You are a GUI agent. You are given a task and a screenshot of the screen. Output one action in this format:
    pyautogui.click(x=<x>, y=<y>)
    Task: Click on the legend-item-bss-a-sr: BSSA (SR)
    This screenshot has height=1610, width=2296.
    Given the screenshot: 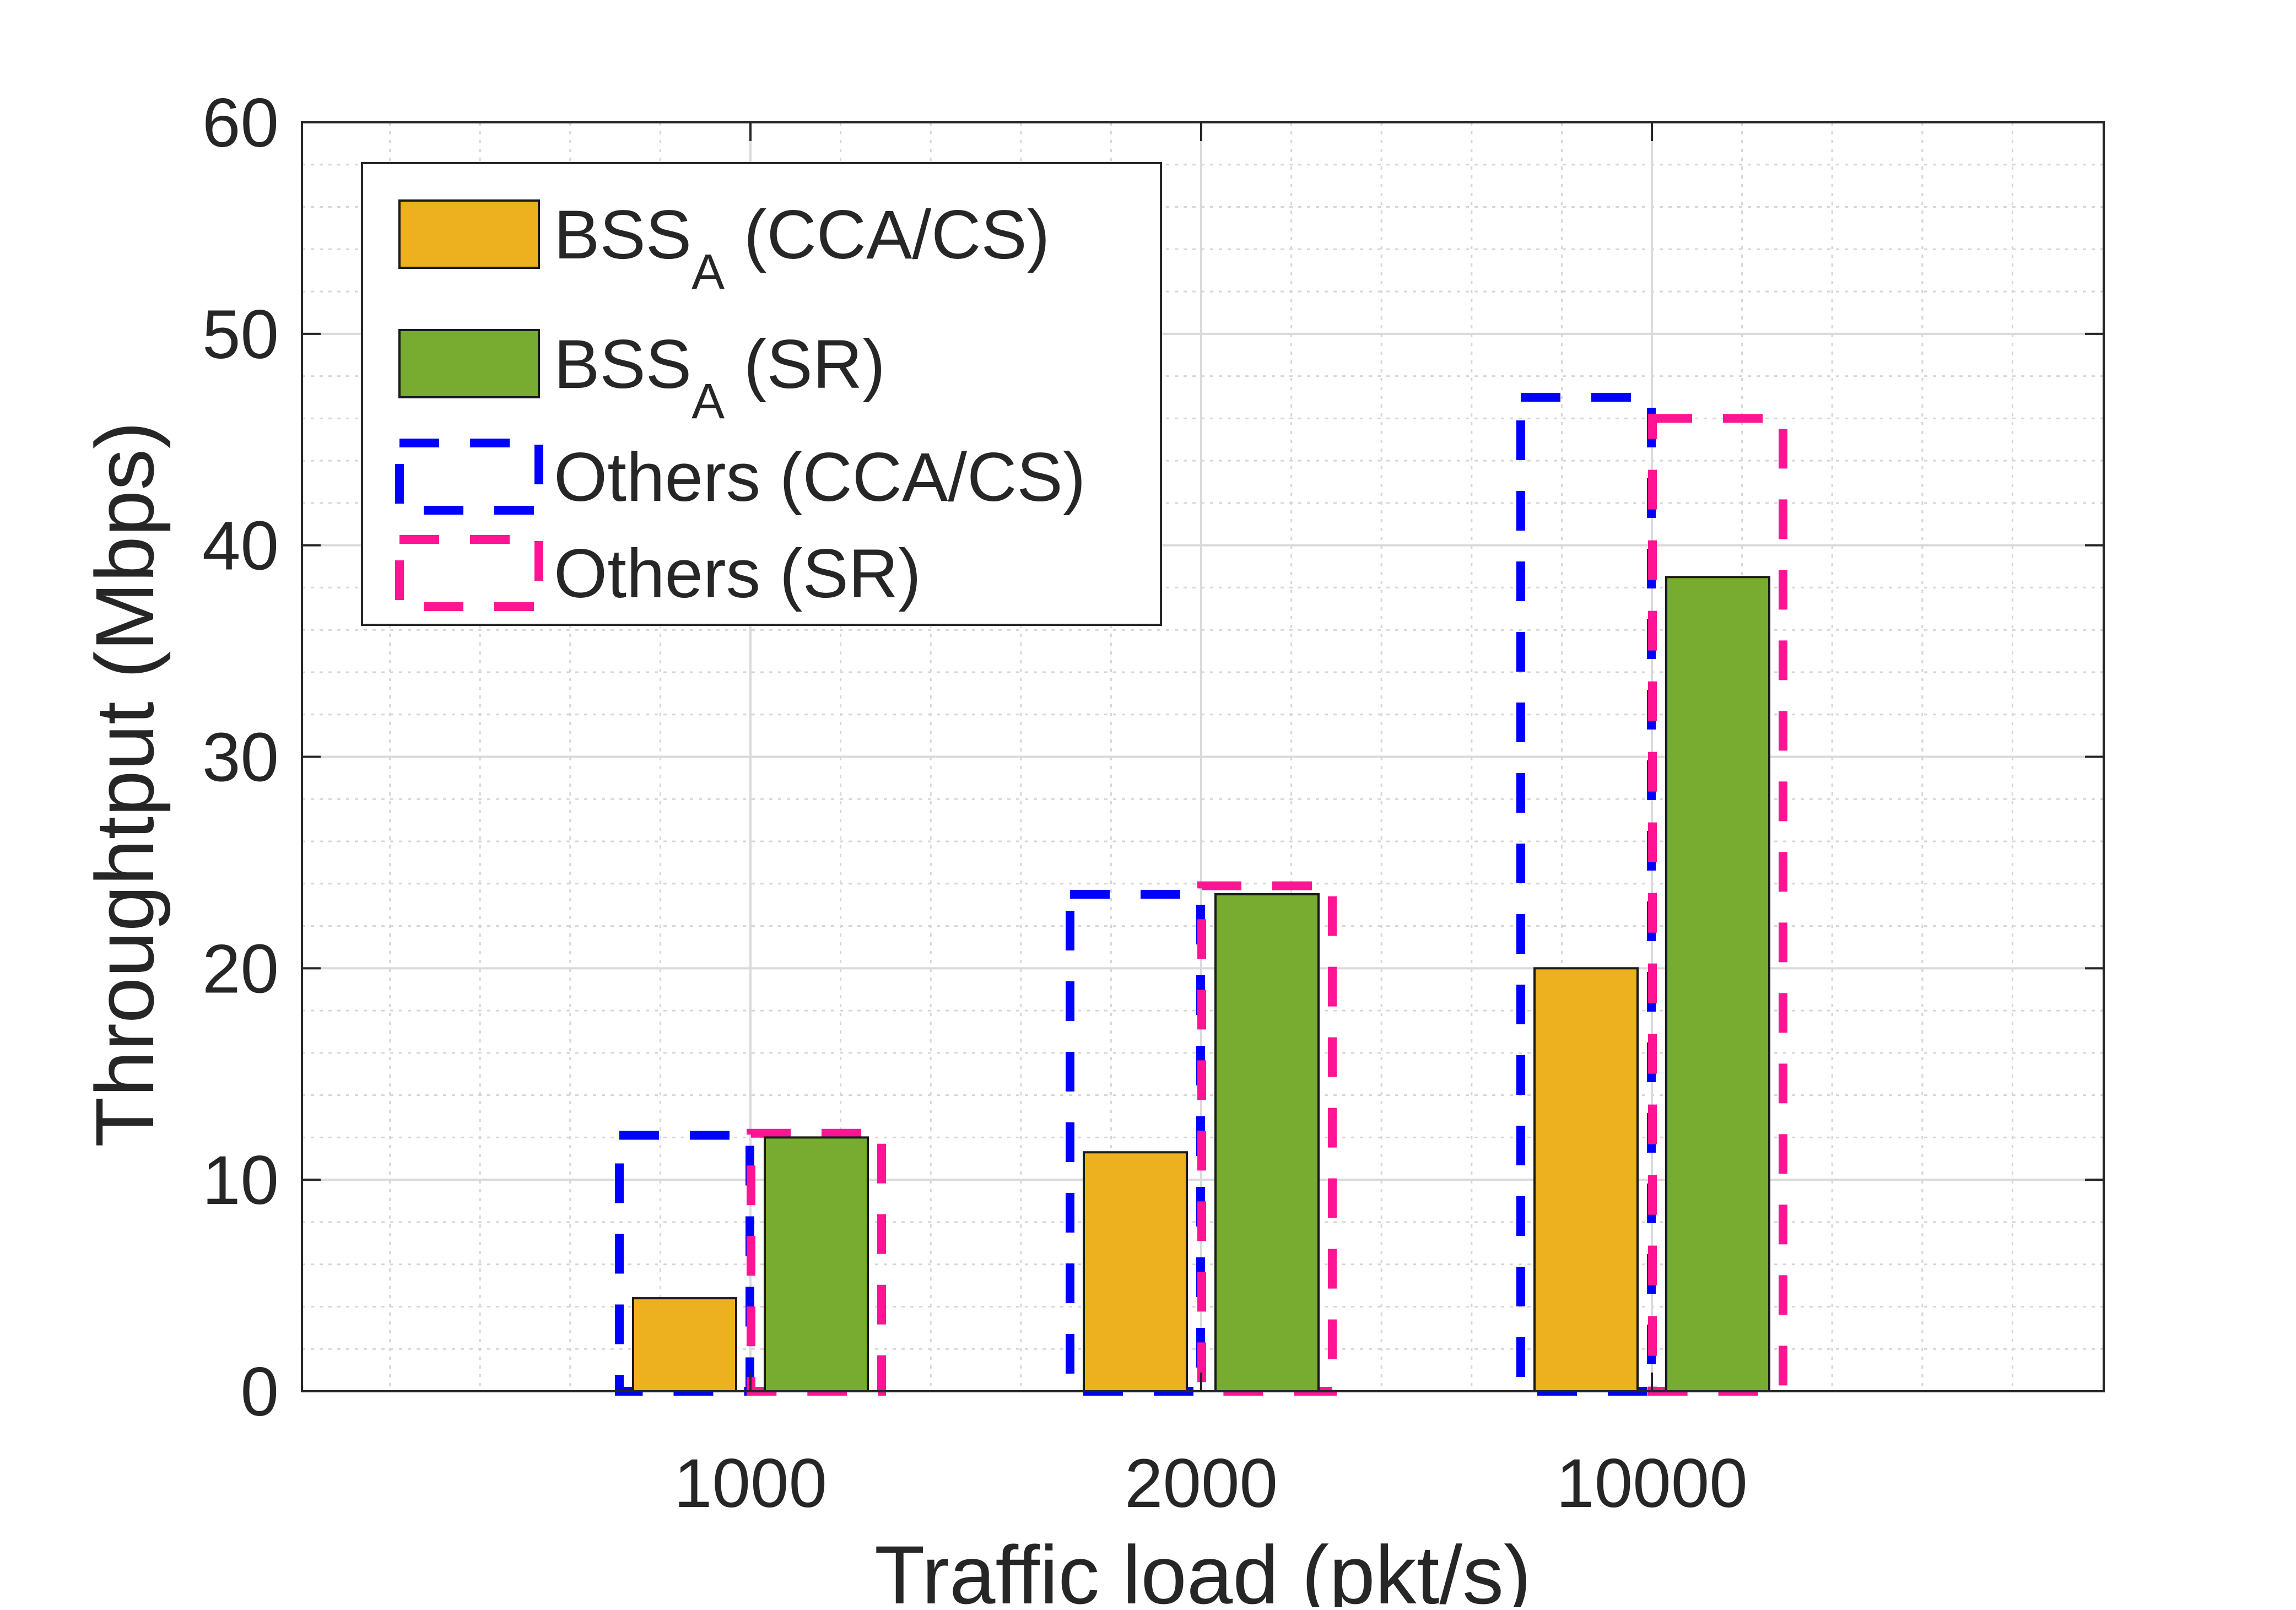 What is the action you would take?
    pyautogui.click(x=641, y=377)
    